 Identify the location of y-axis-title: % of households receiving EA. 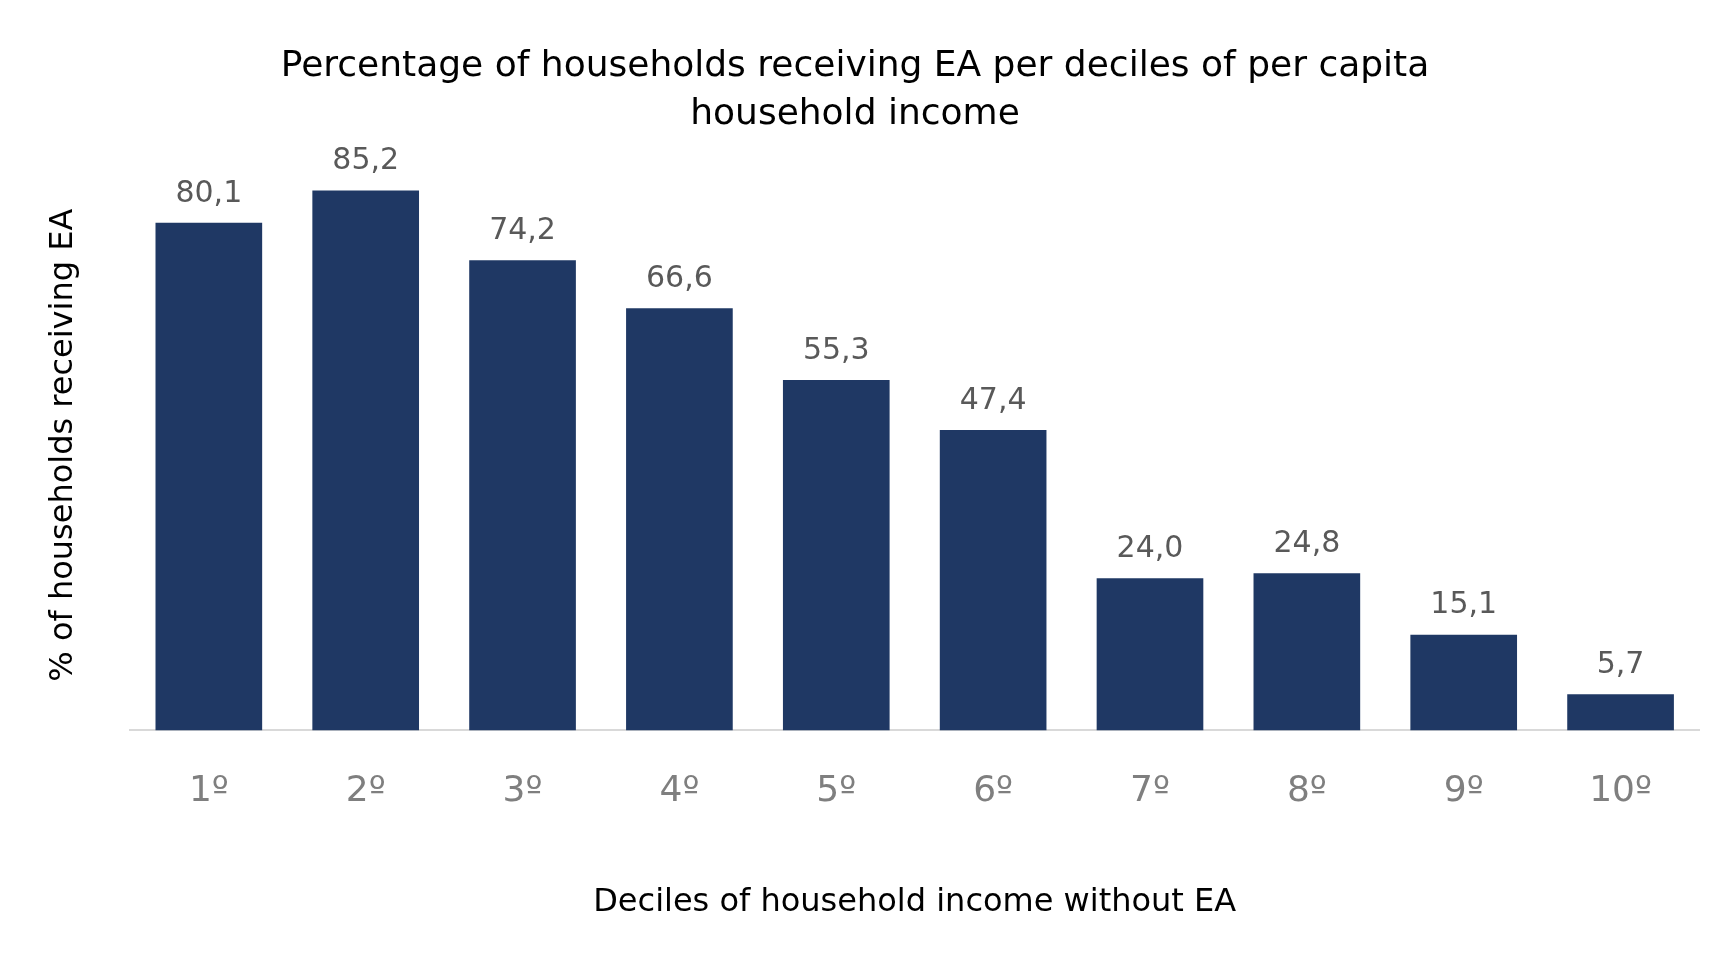
(60, 445).